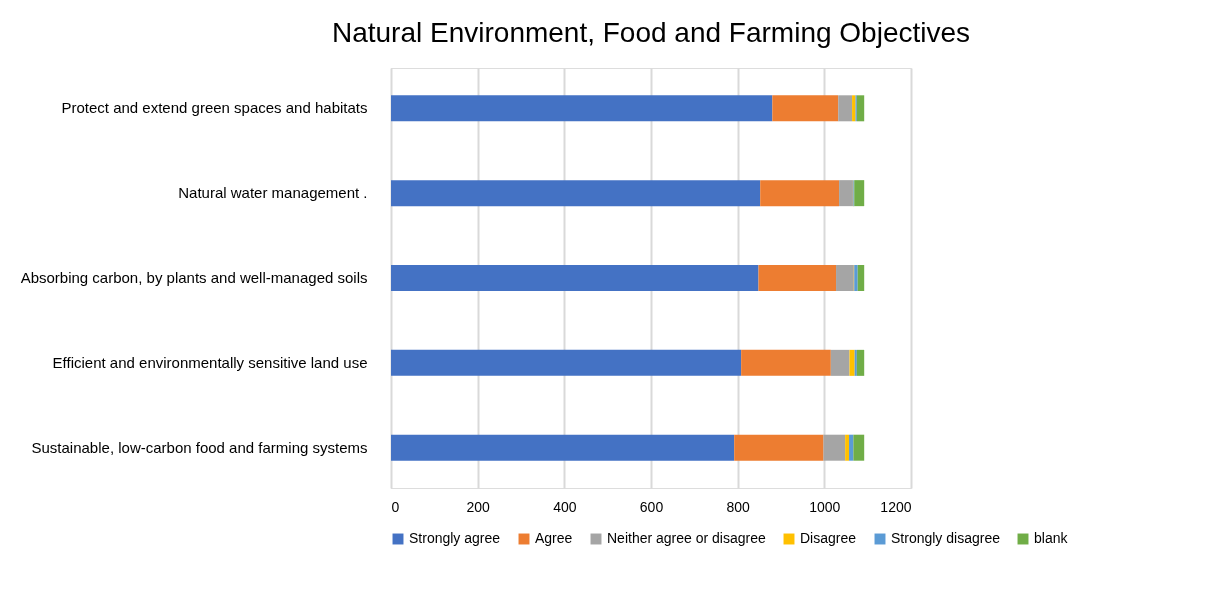  I want to click on x-tick-label: 200, so click(478, 506).